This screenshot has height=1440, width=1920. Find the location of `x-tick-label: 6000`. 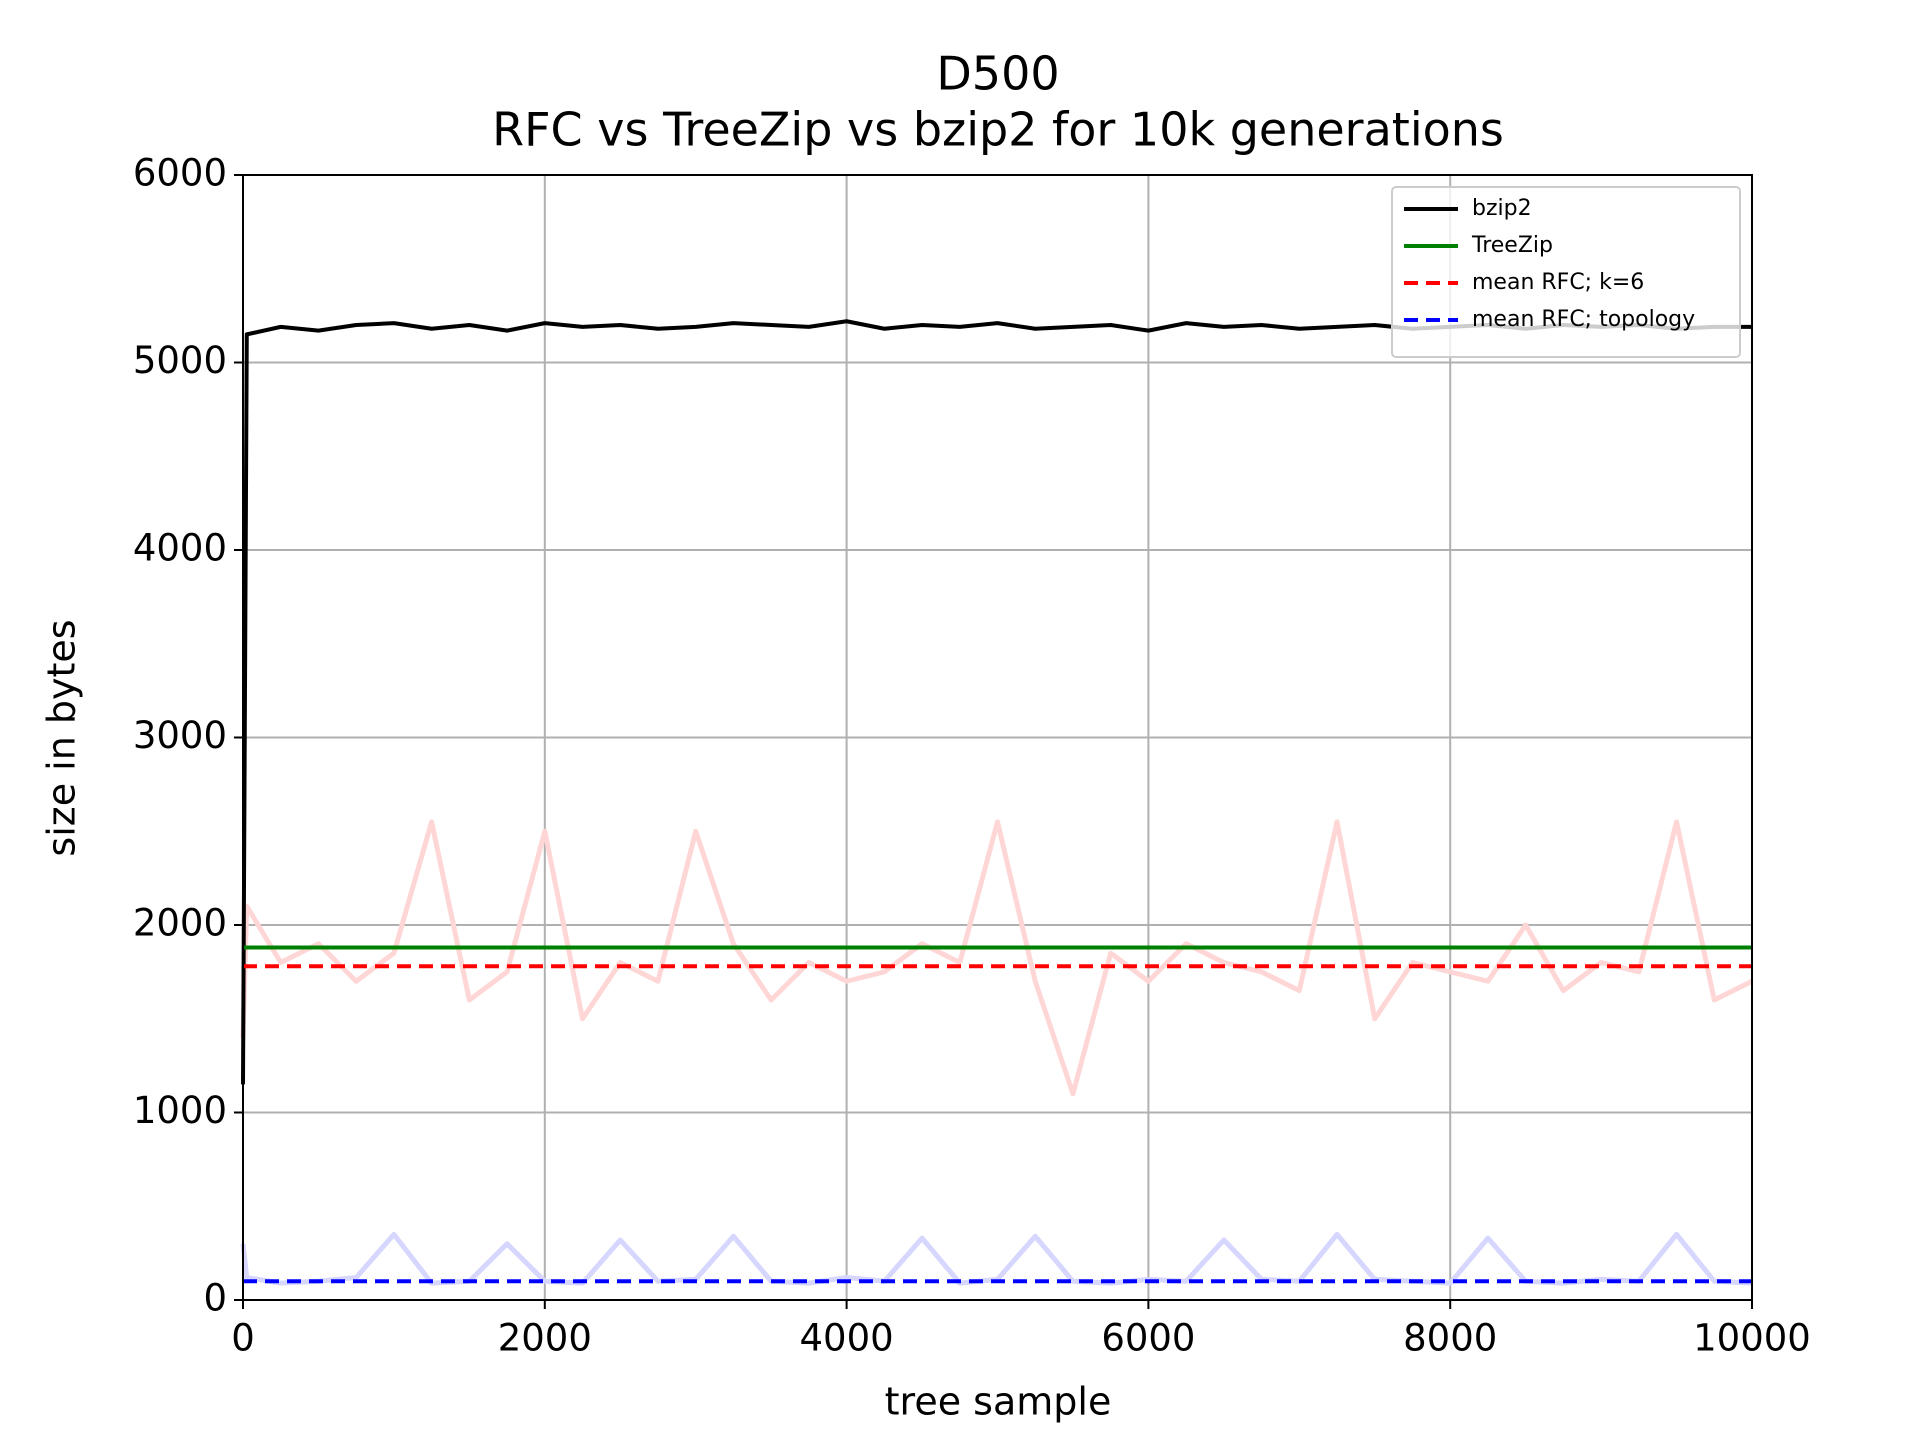

x-tick-label: 6000 is located at coordinates (1148, 1338).